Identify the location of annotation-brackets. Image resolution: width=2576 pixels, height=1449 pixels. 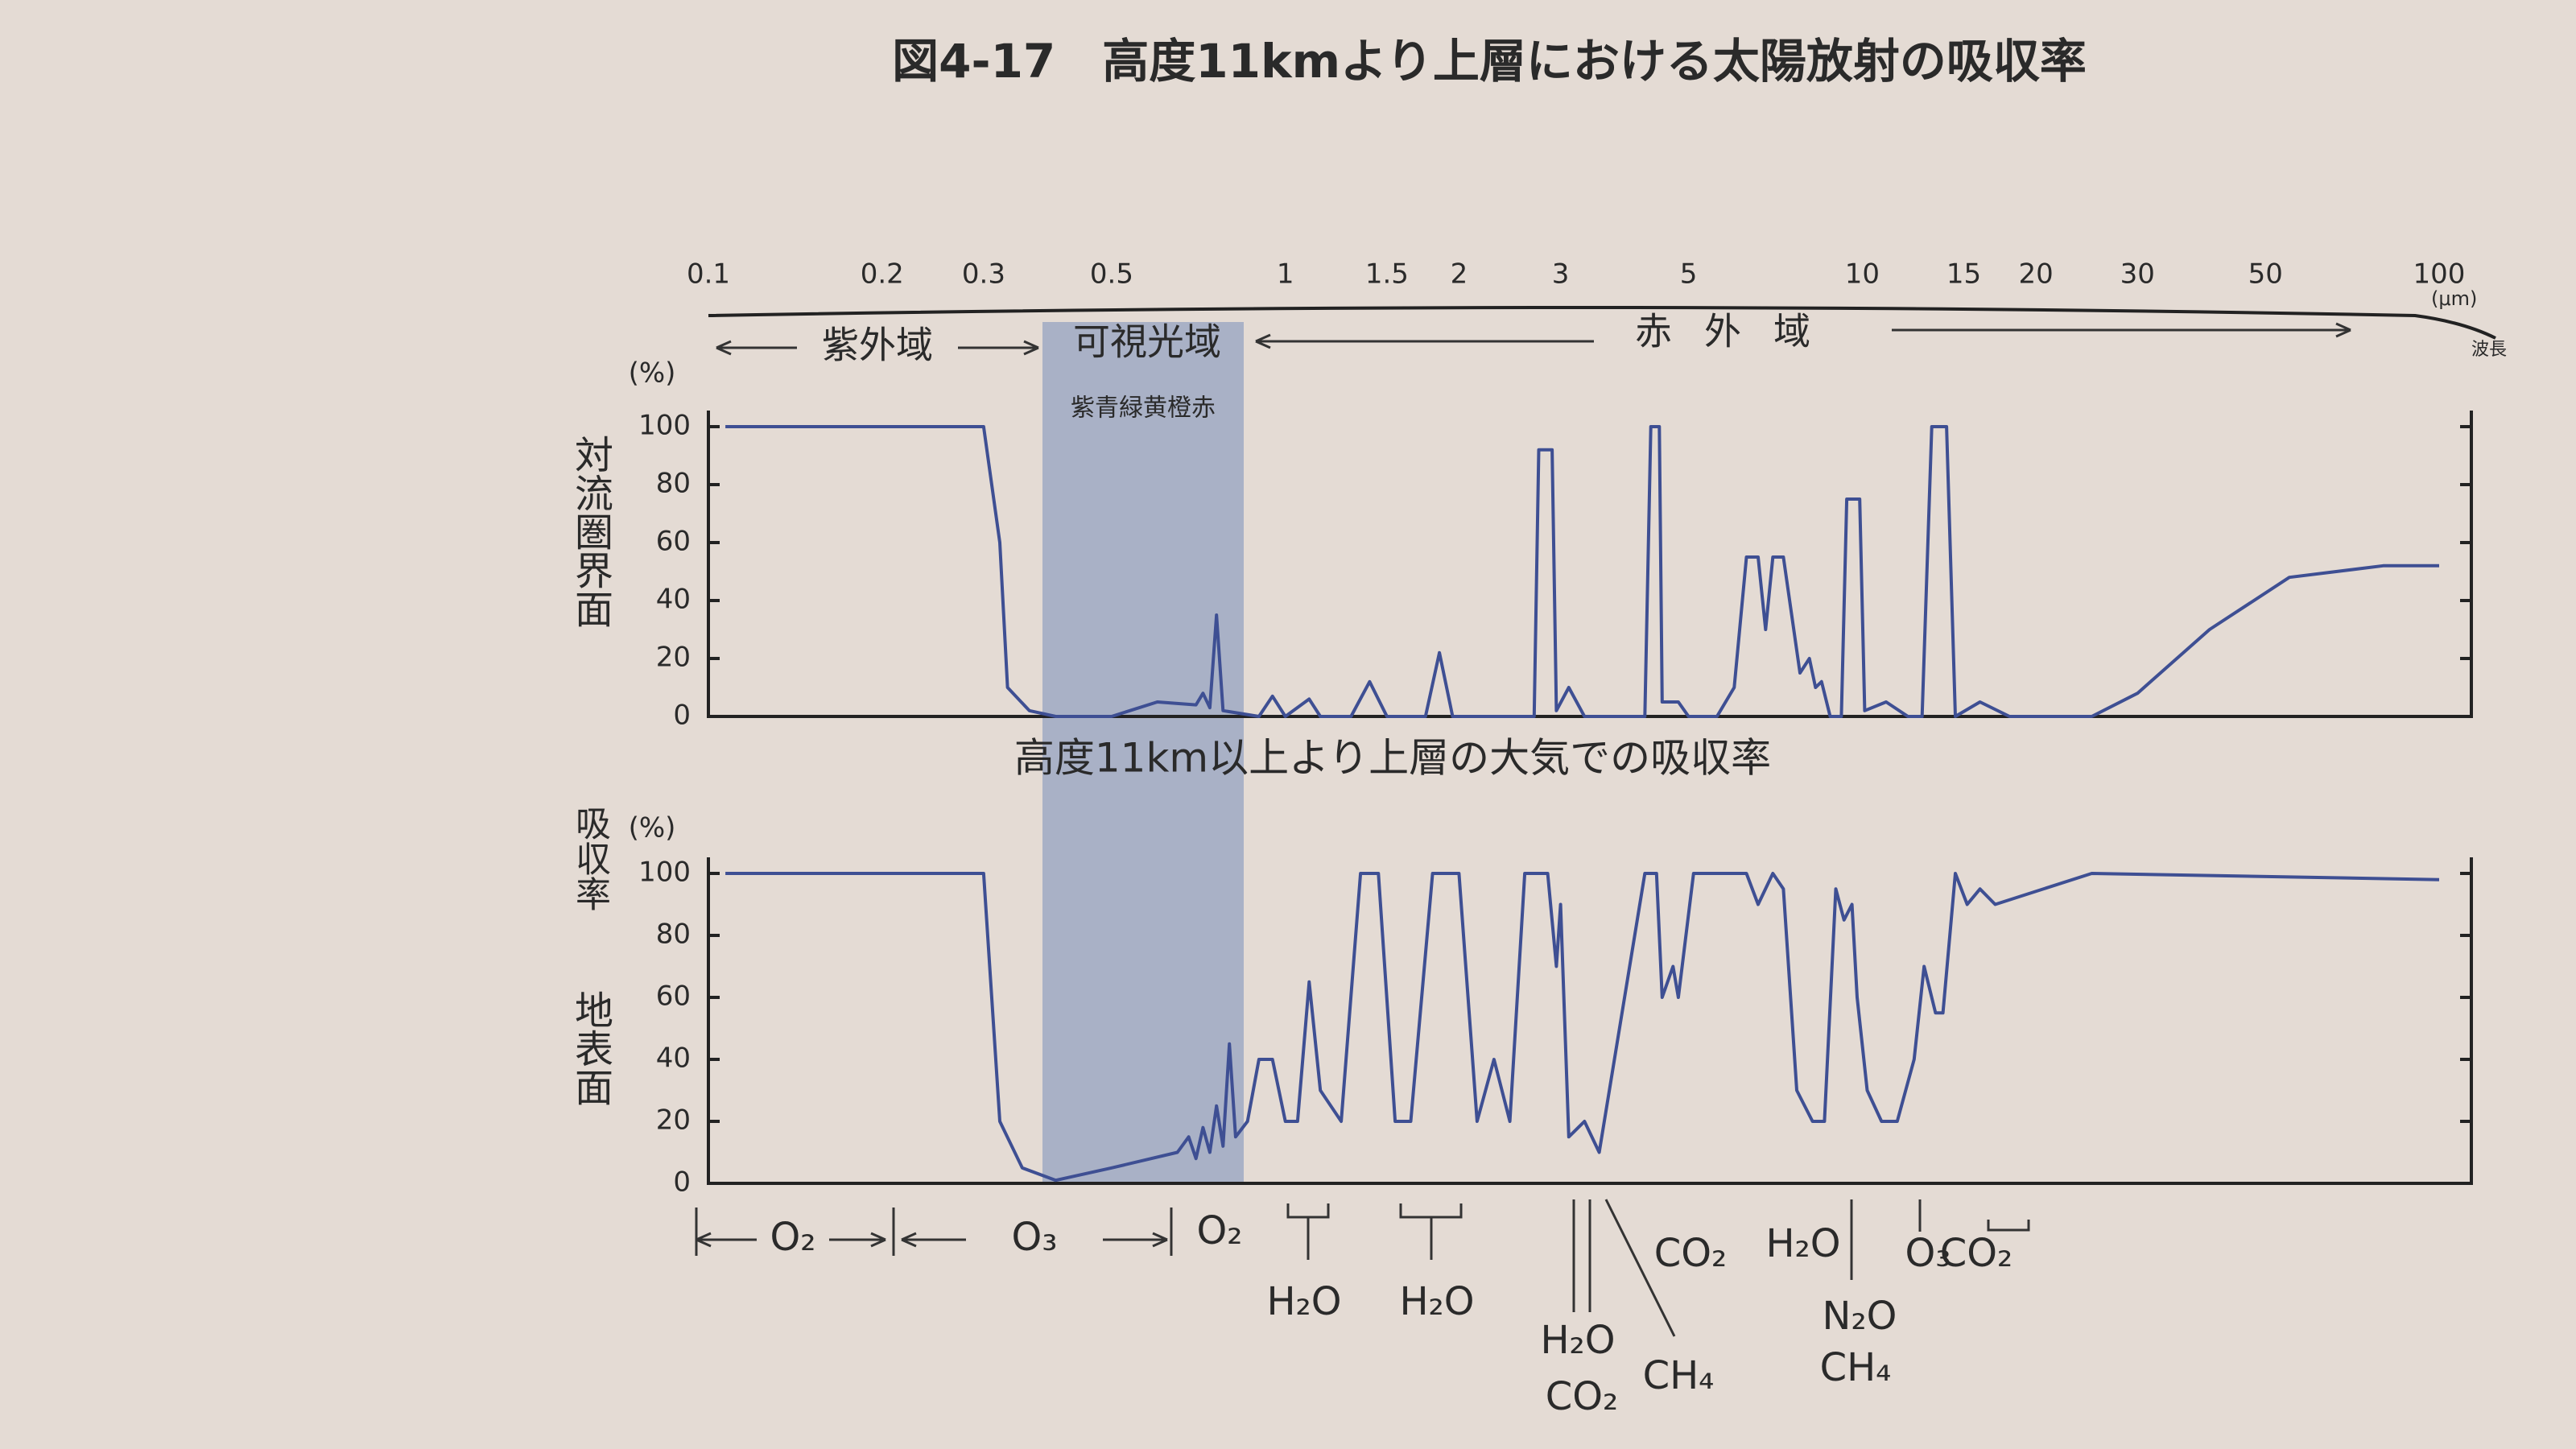
(1362, 1268).